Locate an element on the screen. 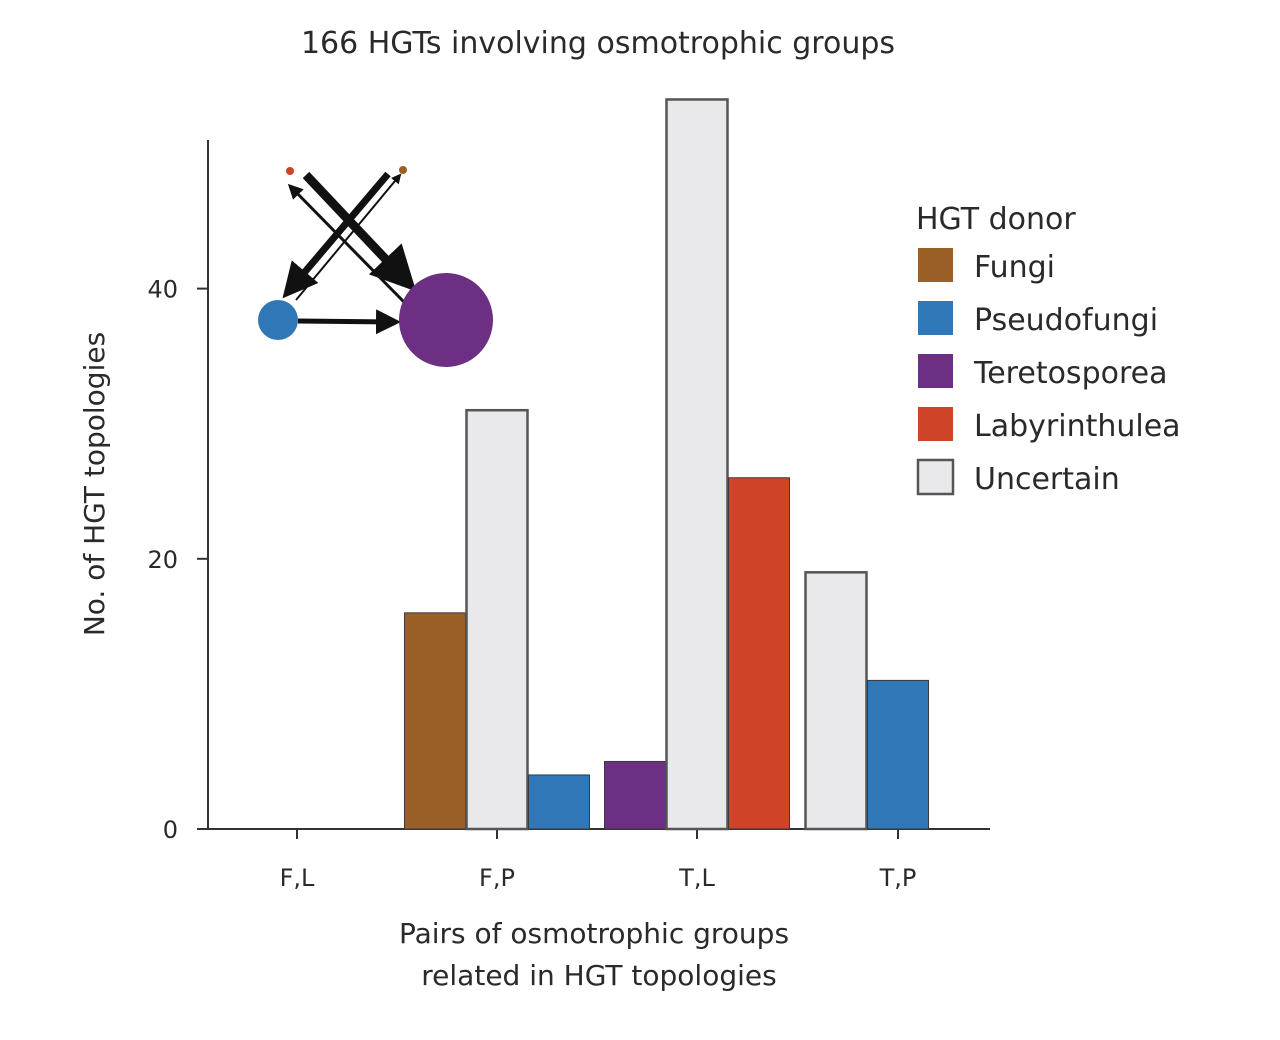 The image size is (1280, 1040). x-axis-label-line-1: Pairs of osmotrophic groups is located at coordinates (594, 933).